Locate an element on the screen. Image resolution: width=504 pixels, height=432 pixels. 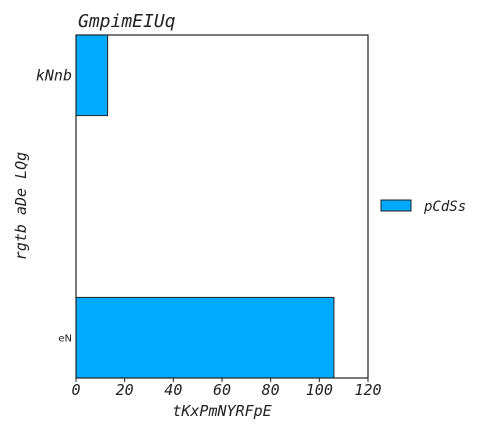
x-tick-label: 100 is located at coordinates (319, 390).